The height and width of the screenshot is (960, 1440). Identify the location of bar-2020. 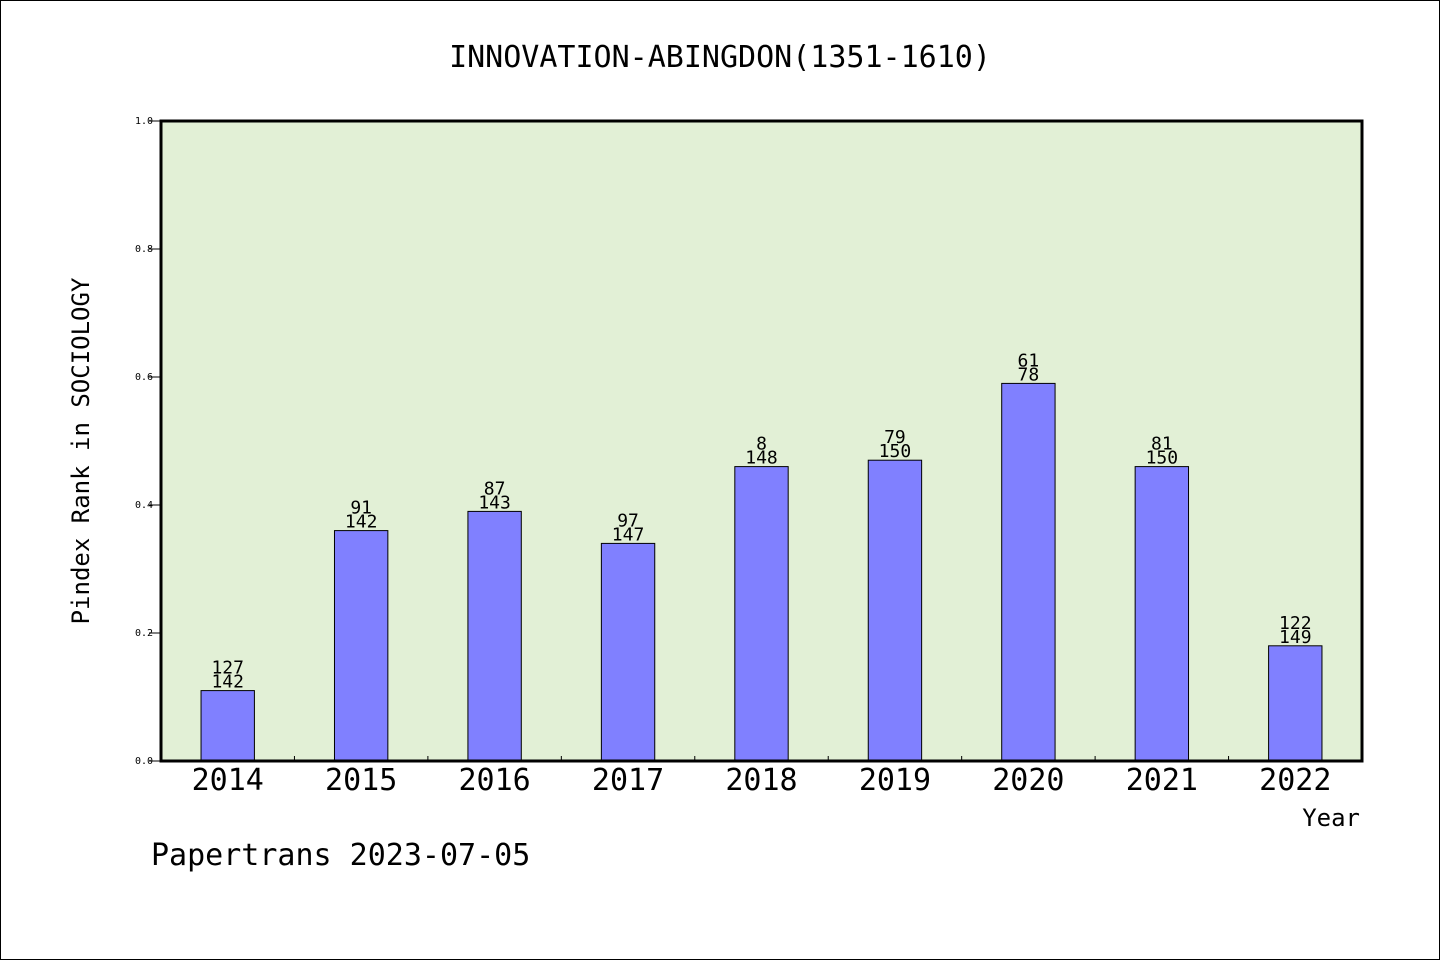
(1028, 572).